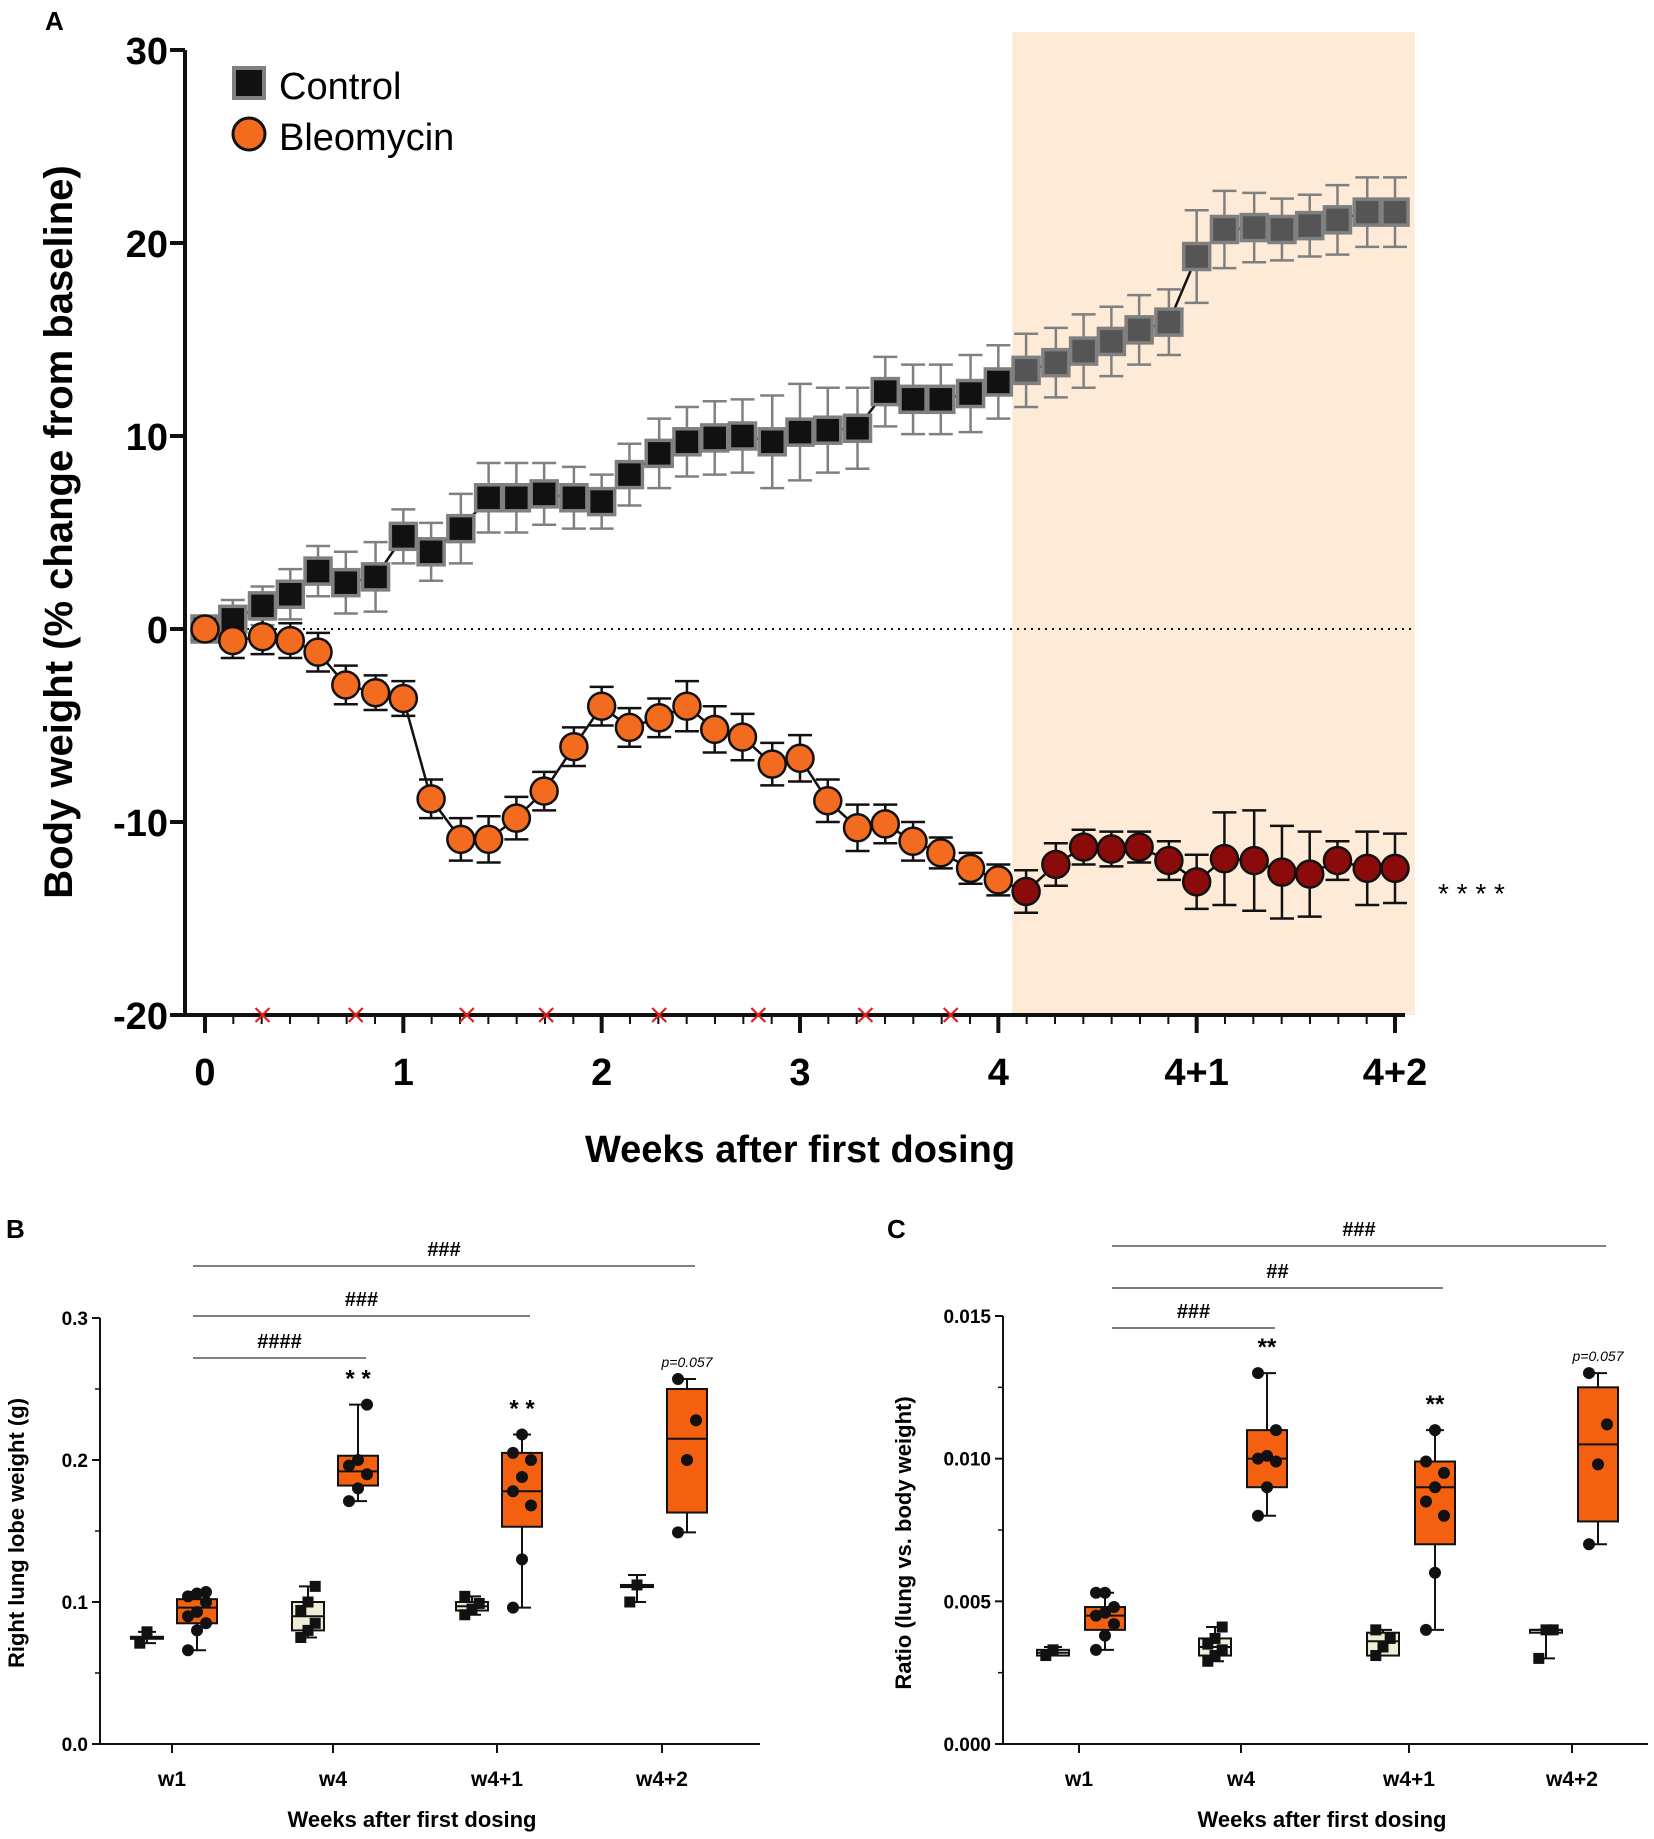 Image resolution: width=1654 pixels, height=1839 pixels. I want to click on panel-a-x-tick-label: 4+1, so click(1196, 1073).